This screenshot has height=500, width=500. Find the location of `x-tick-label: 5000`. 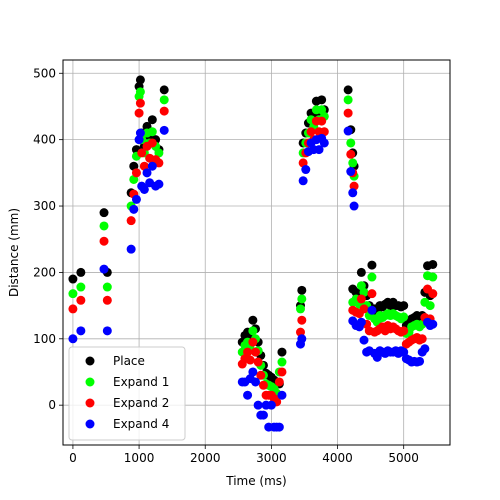

x-tick-label: 5000 is located at coordinates (403, 458).